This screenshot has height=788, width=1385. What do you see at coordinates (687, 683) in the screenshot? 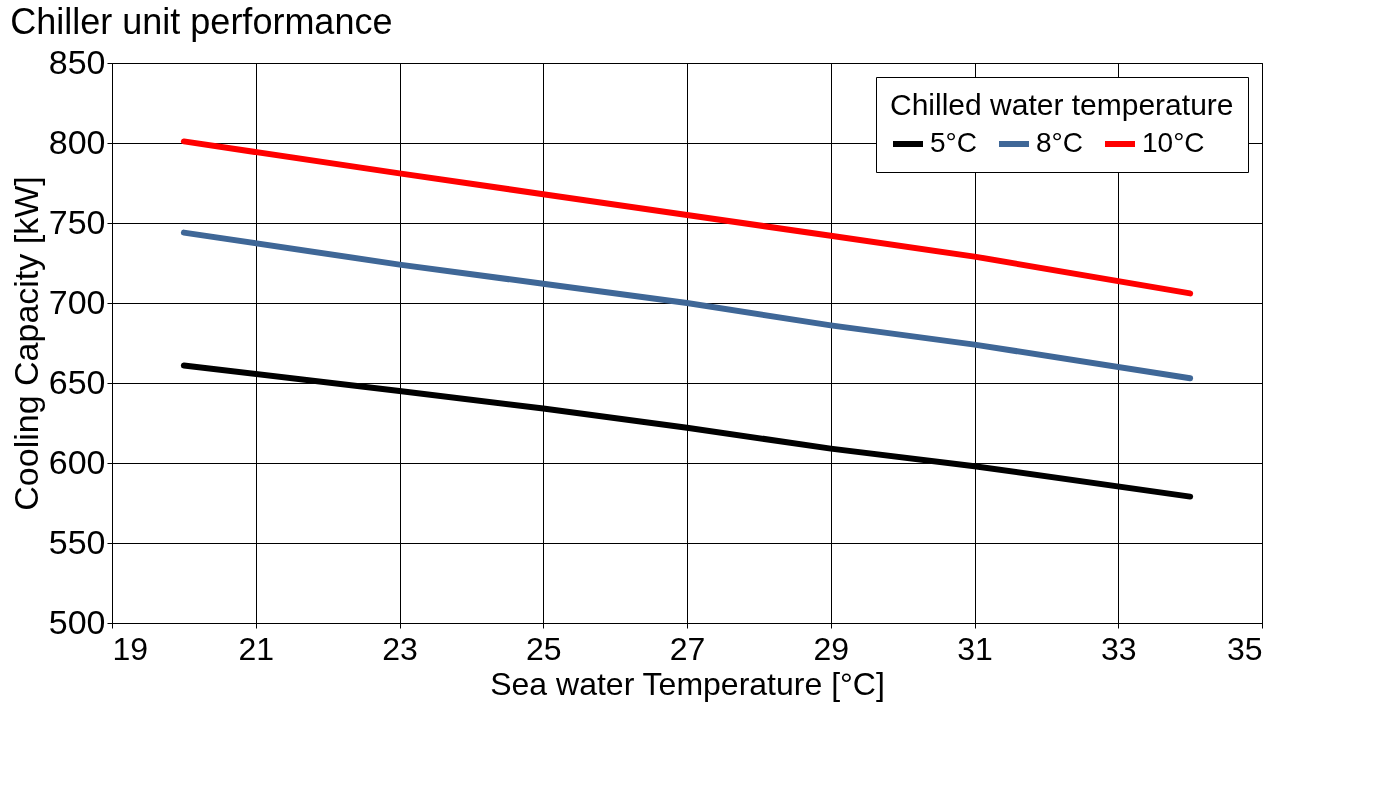
I see `x-axis-title: Sea water Temperature [°C]` at bounding box center [687, 683].